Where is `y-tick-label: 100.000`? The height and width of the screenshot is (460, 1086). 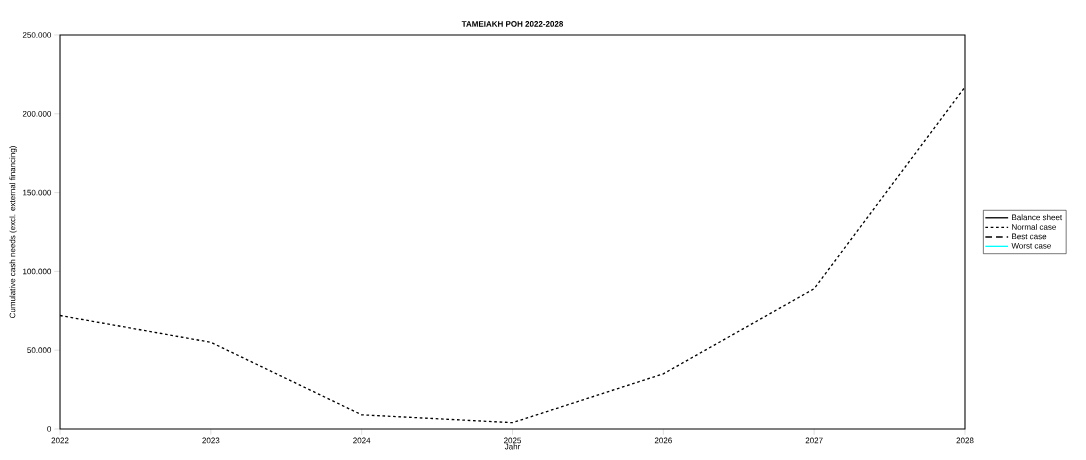 y-tick-label: 100.000 is located at coordinates (37, 271).